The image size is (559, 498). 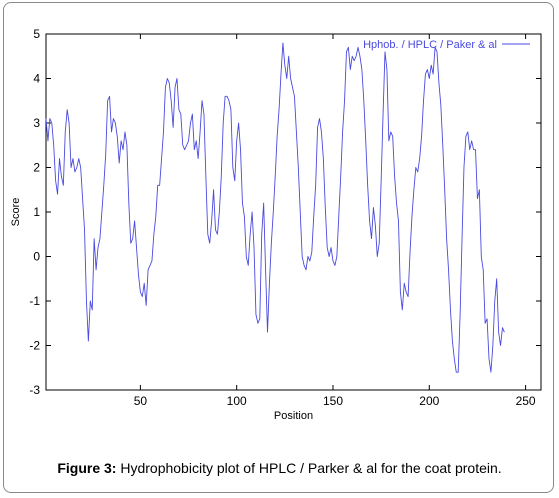 I want to click on y-tick-label: 2, so click(x=36, y=168).